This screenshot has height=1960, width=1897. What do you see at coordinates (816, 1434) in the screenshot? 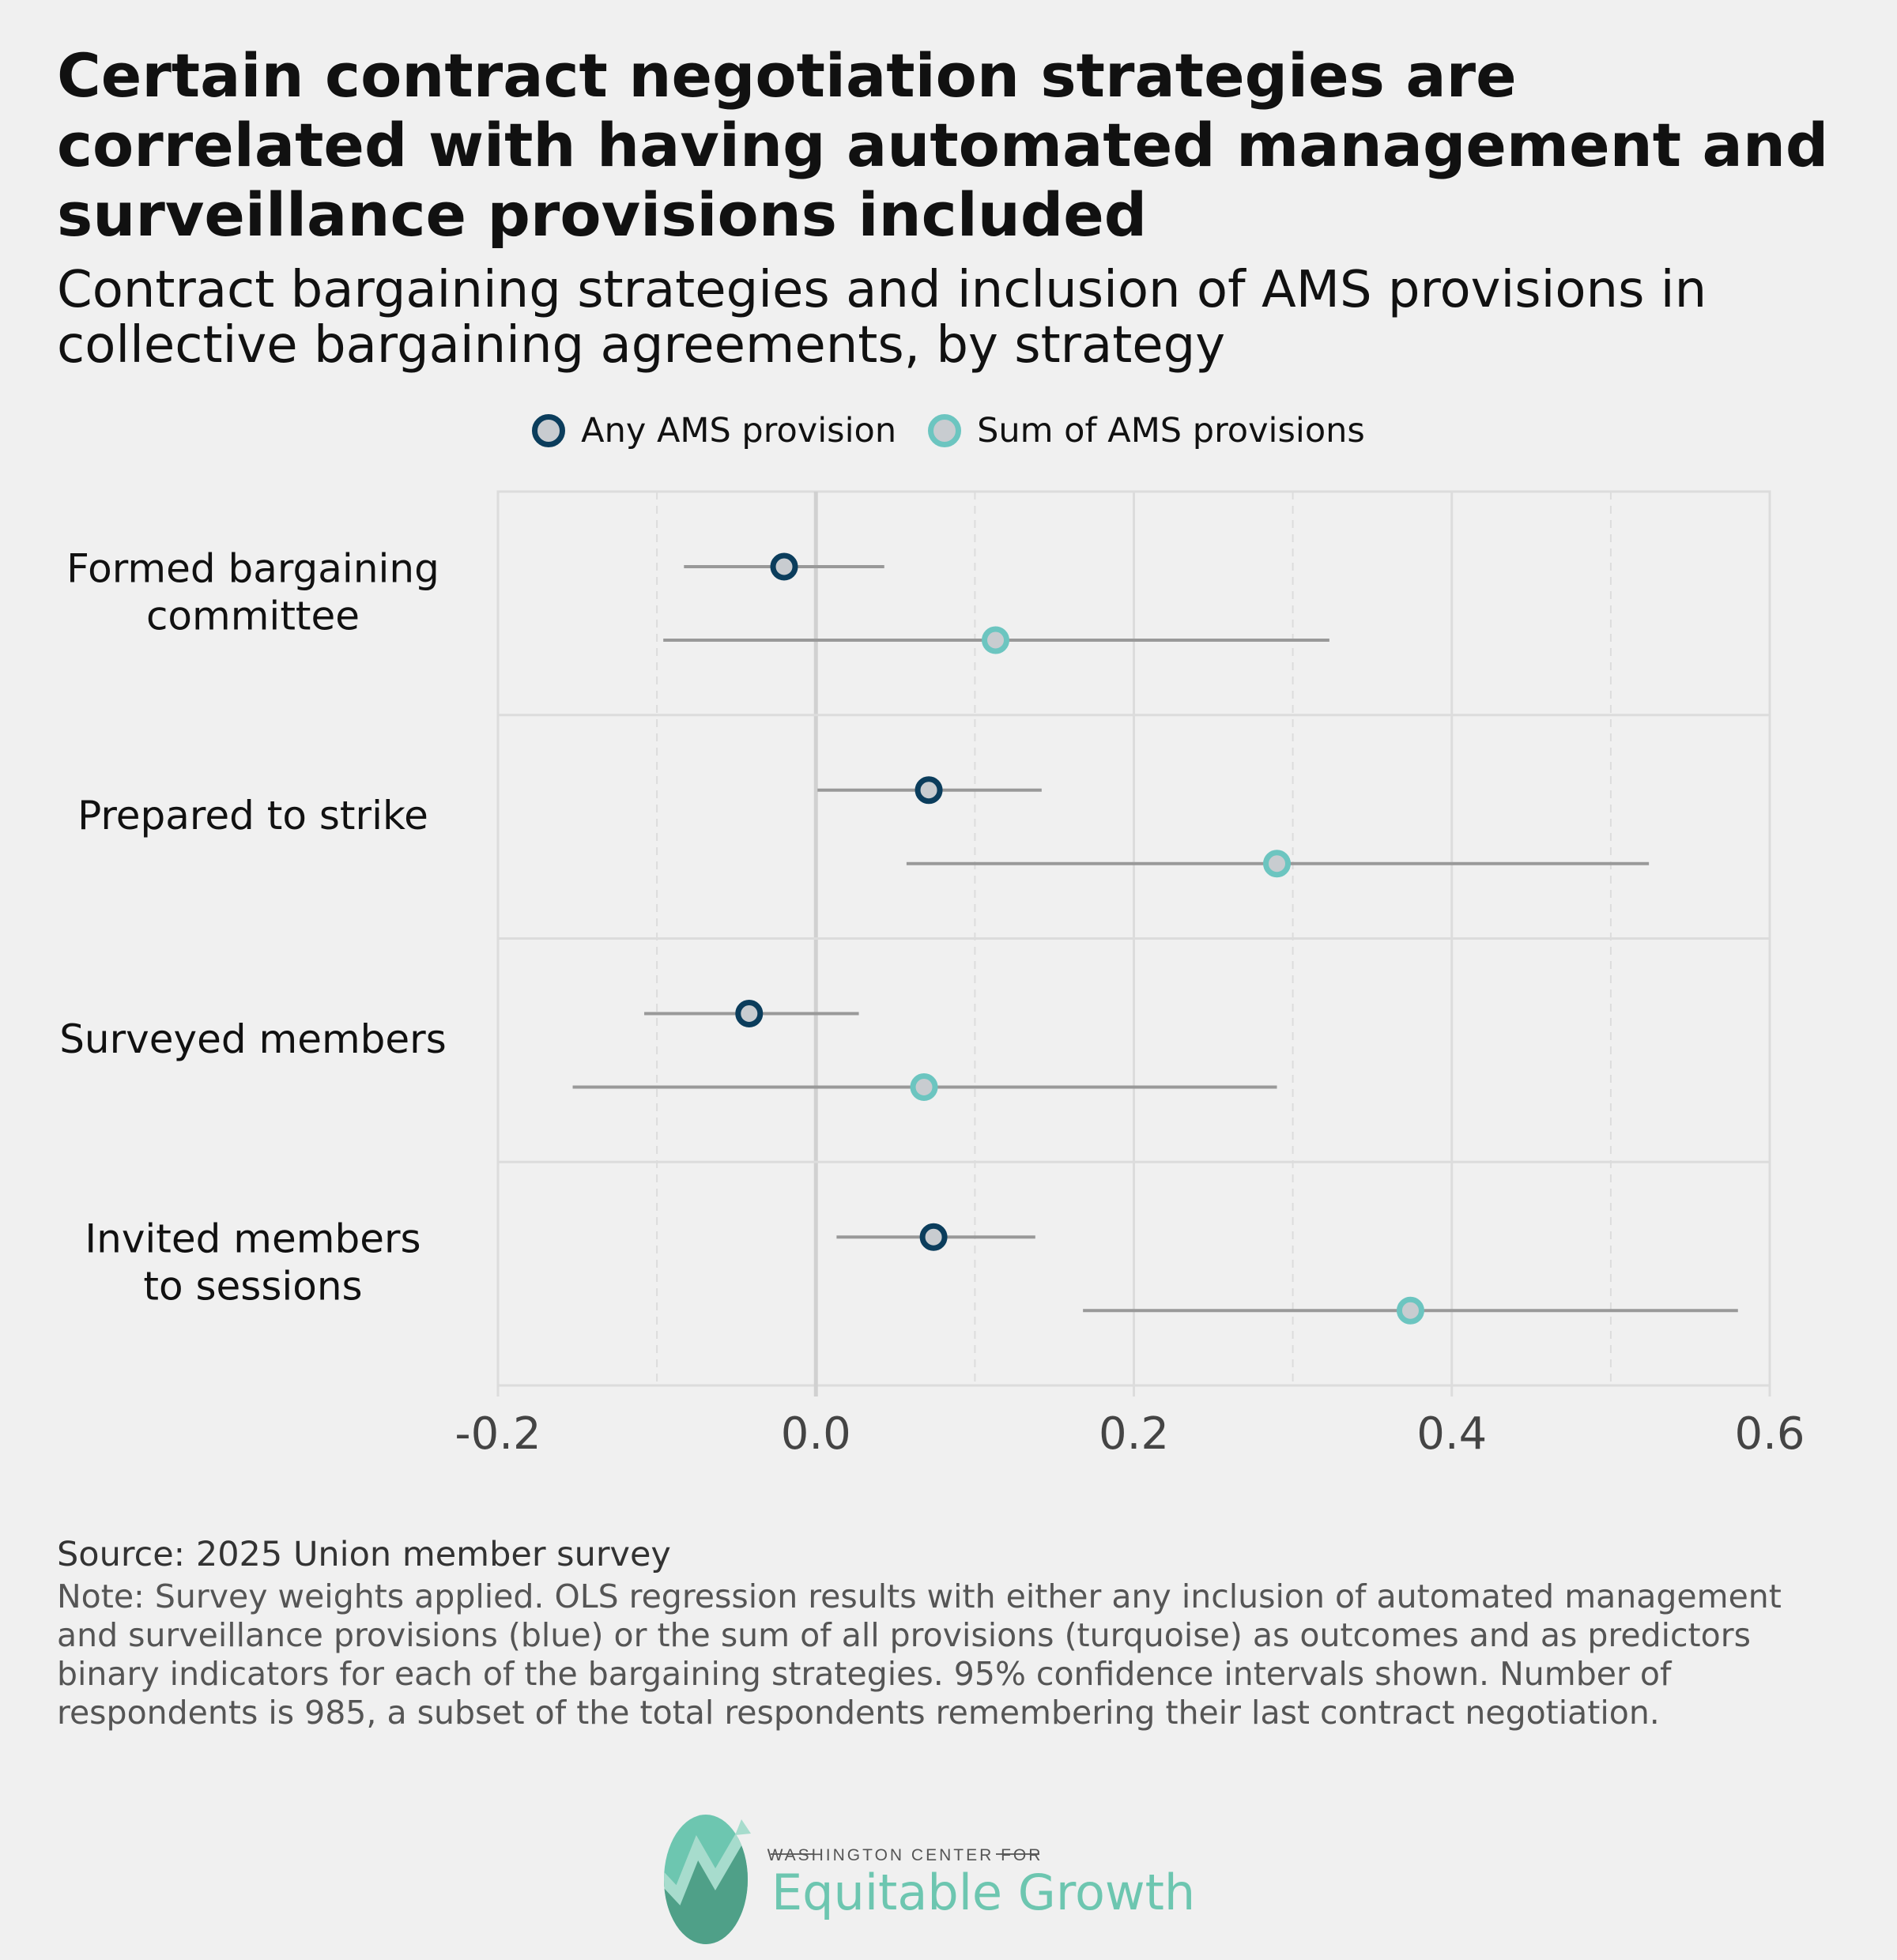
I see `x-tick-label: 0.0` at bounding box center [816, 1434].